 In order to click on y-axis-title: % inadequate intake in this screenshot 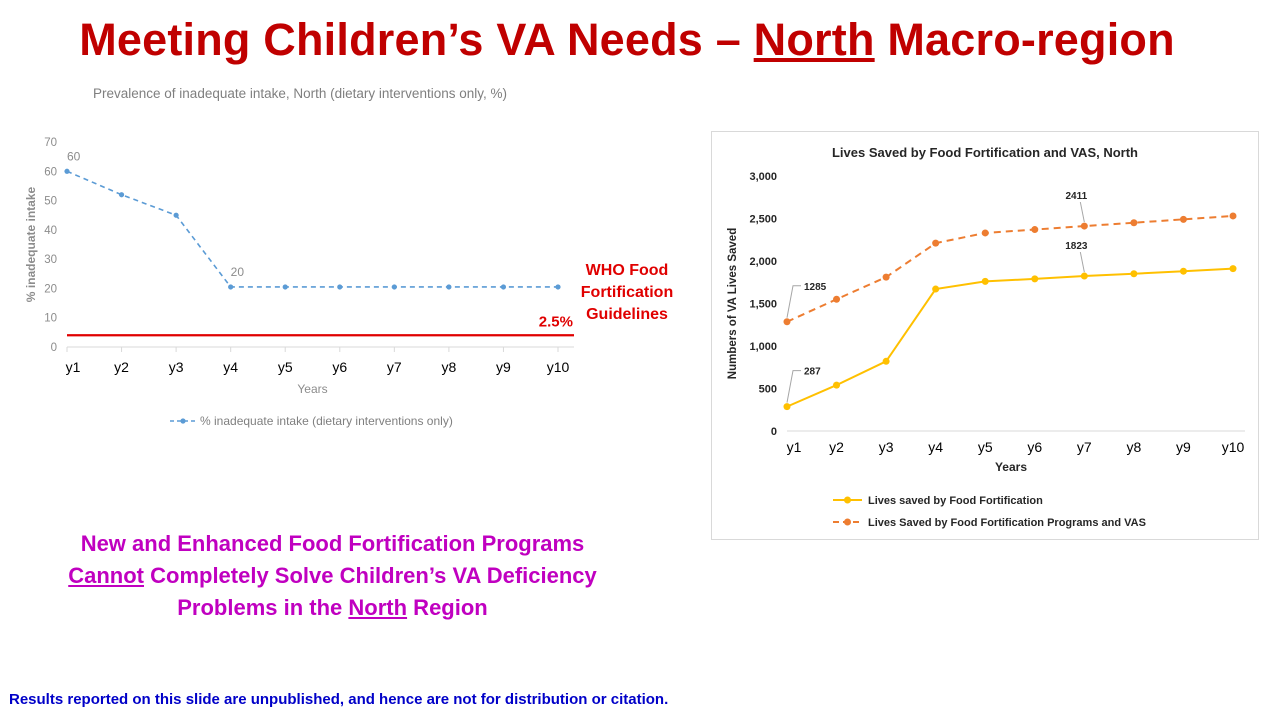, I will do `click(31, 244)`.